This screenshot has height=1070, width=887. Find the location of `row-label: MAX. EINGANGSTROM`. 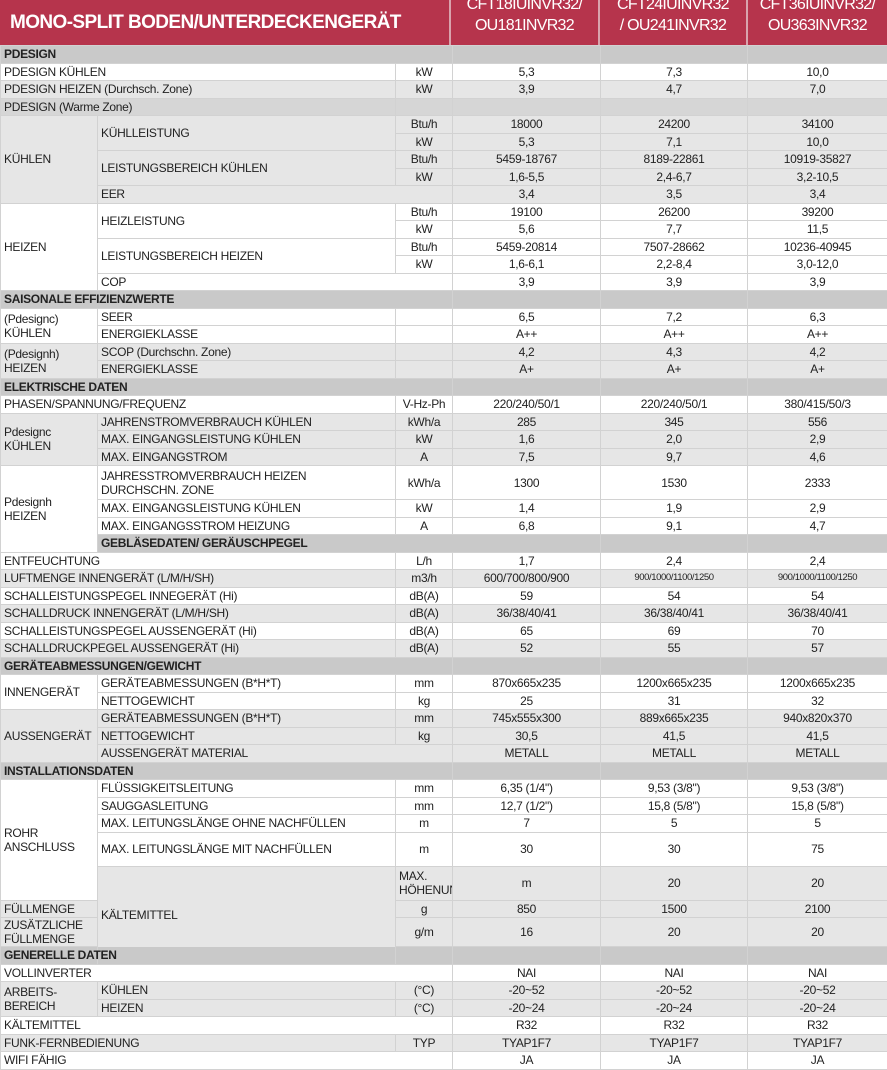

row-label: MAX. EINGANGSTROM is located at coordinates (247, 457).